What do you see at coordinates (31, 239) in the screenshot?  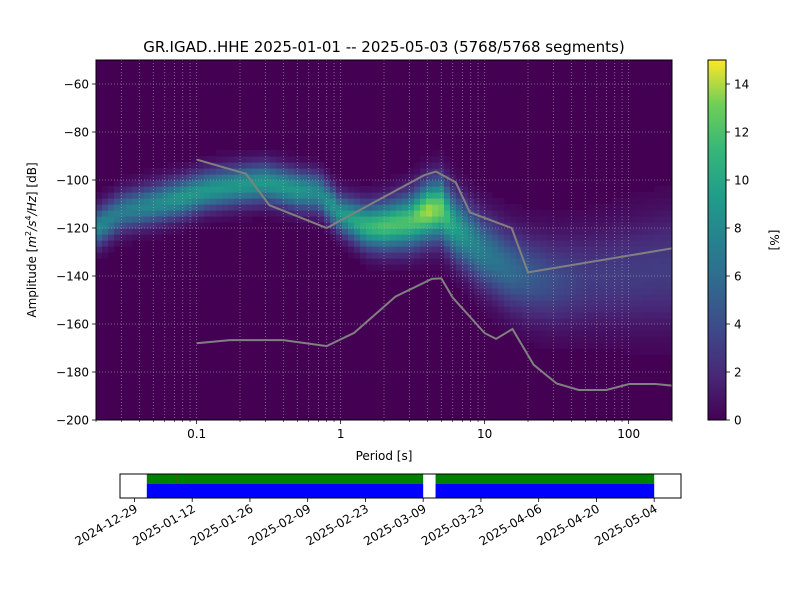 I see `y-axis-label: Amplitude [m2/s4/Hz] [dB]` at bounding box center [31, 239].